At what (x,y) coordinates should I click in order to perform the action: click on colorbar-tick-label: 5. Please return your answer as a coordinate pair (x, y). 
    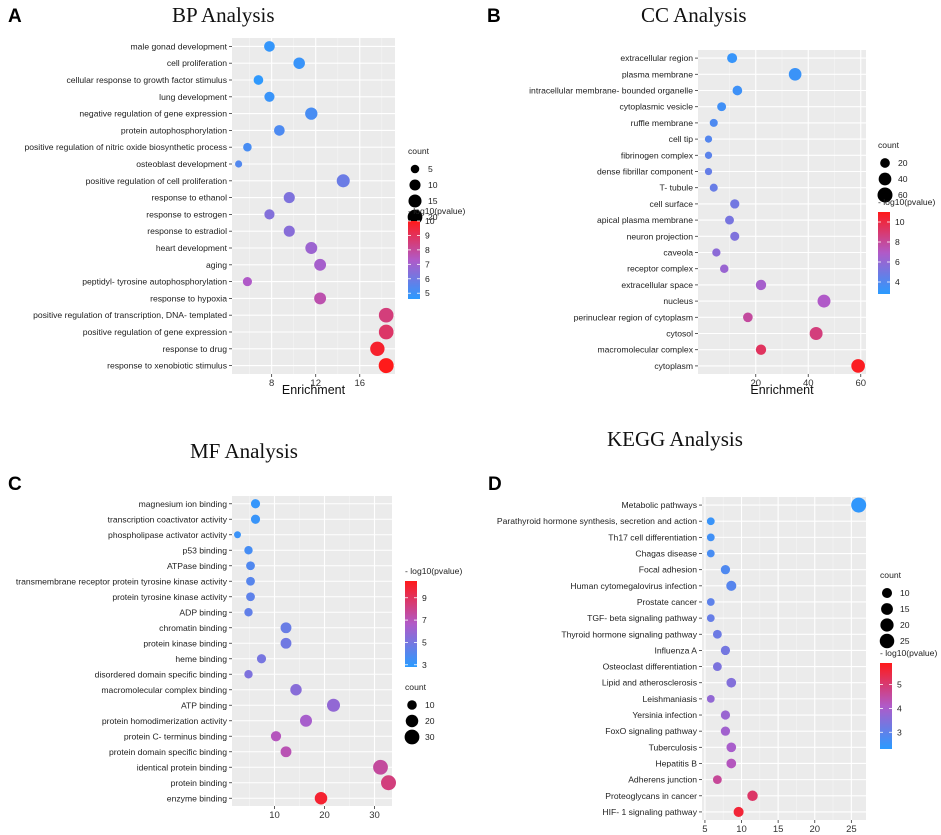
    Looking at the image, I should click on (427, 293).